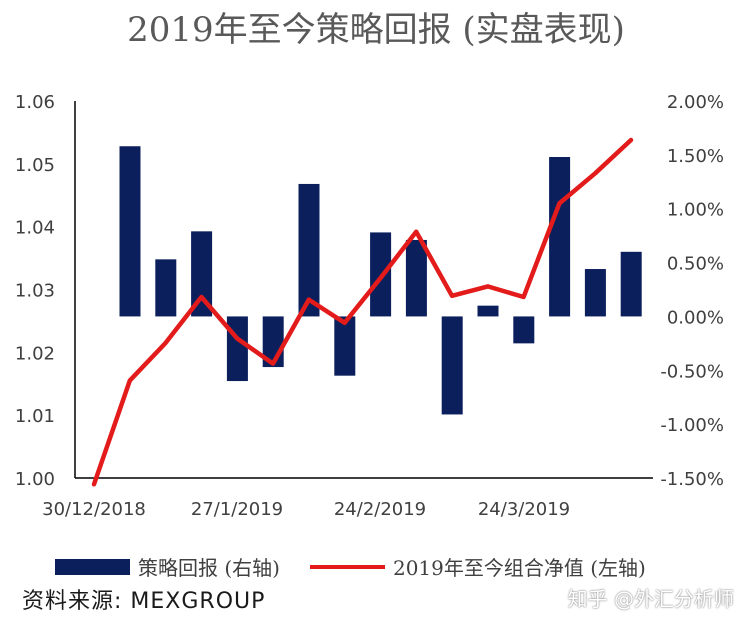 This screenshot has width=752, height=625. I want to click on x-tick-label: 24/3/2019, so click(524, 509).